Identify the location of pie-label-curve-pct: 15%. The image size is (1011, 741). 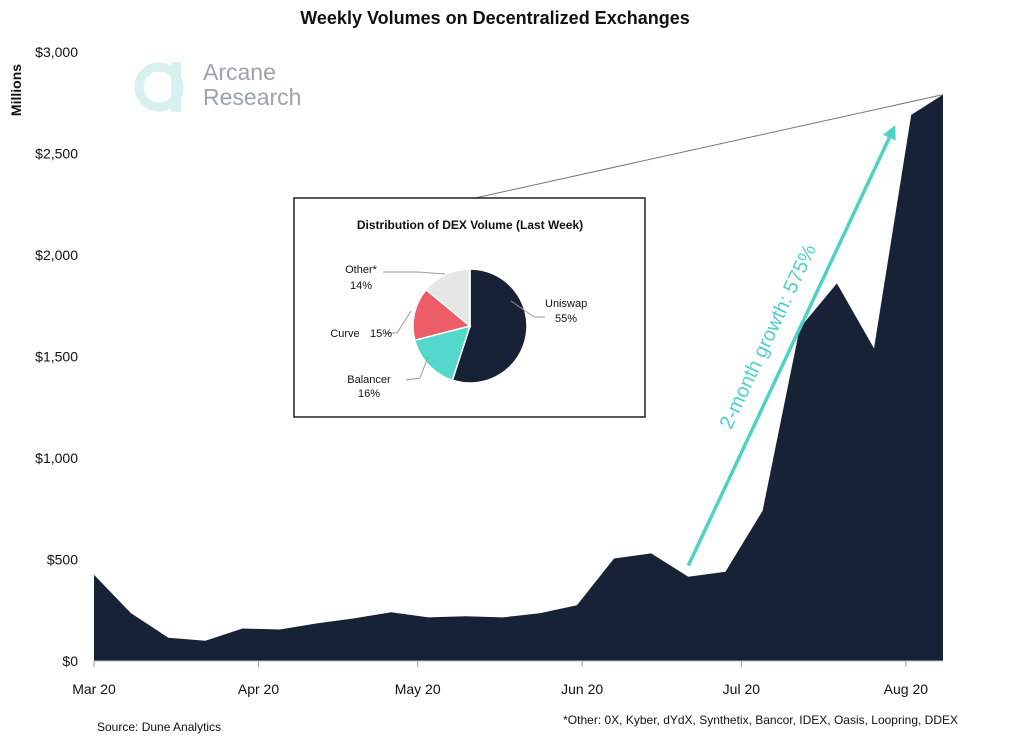
(381, 334).